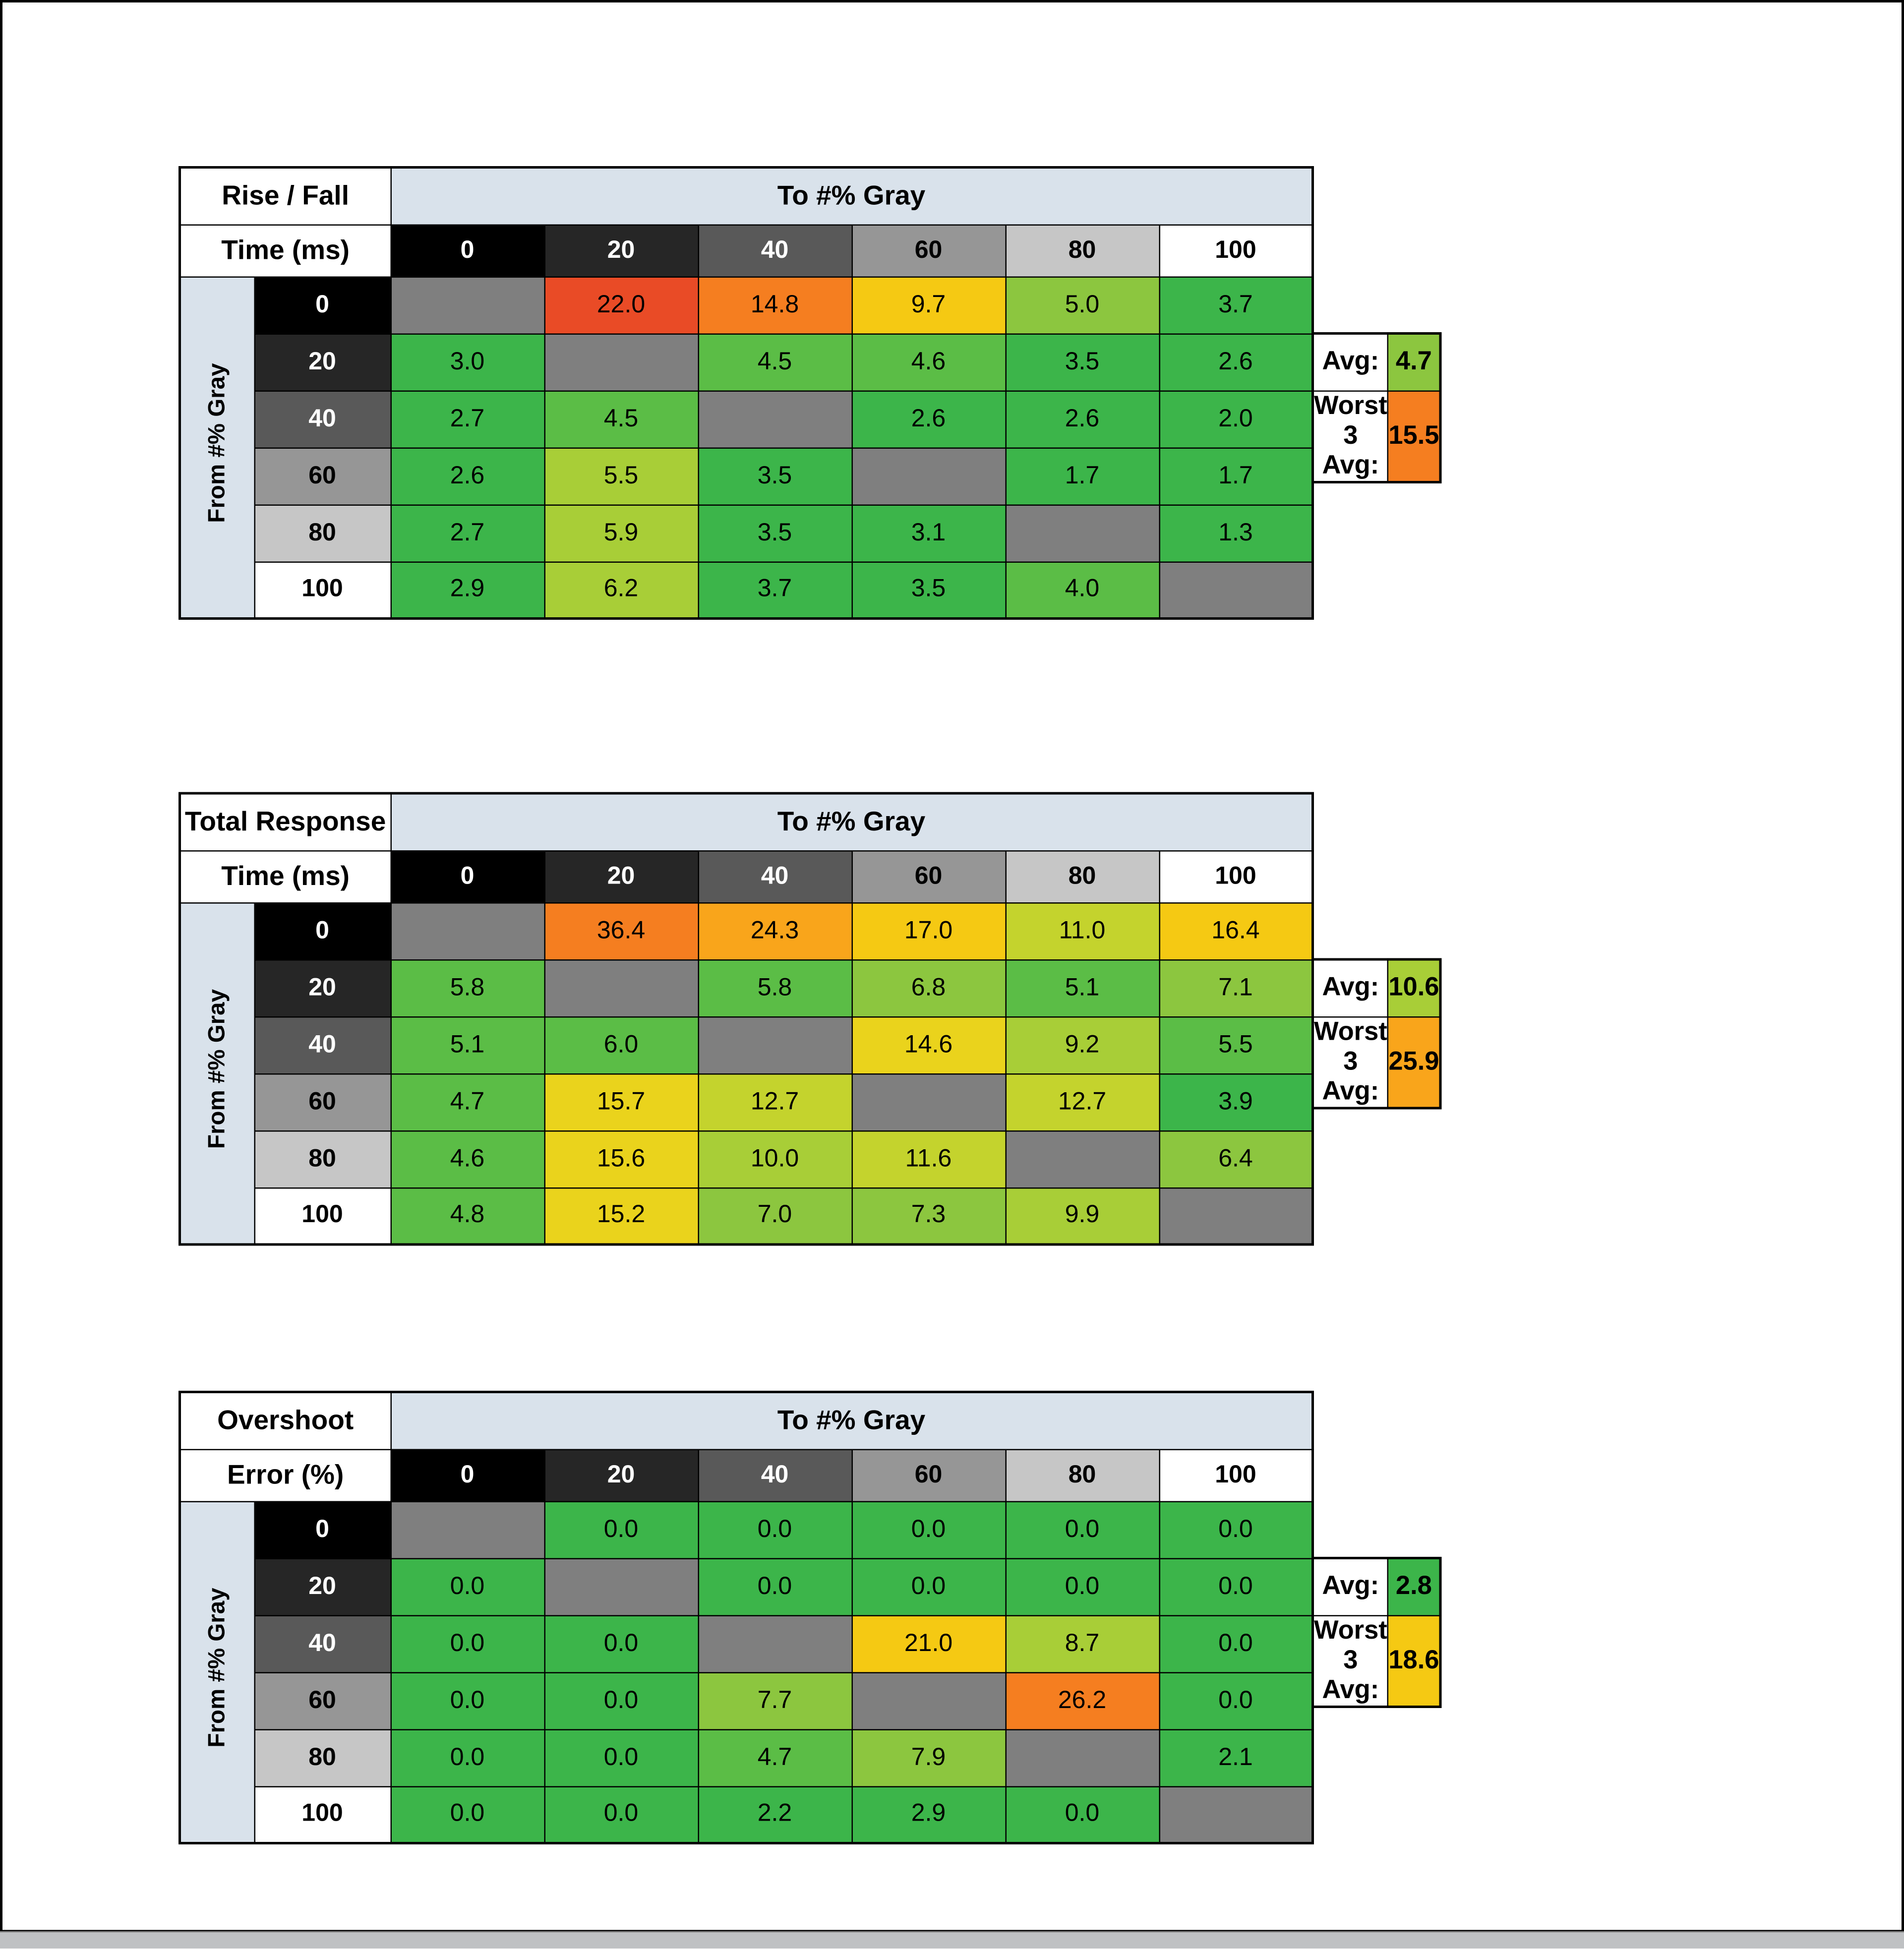 The image size is (1904, 1949). I want to click on value-cell: 3.7, so click(774, 590).